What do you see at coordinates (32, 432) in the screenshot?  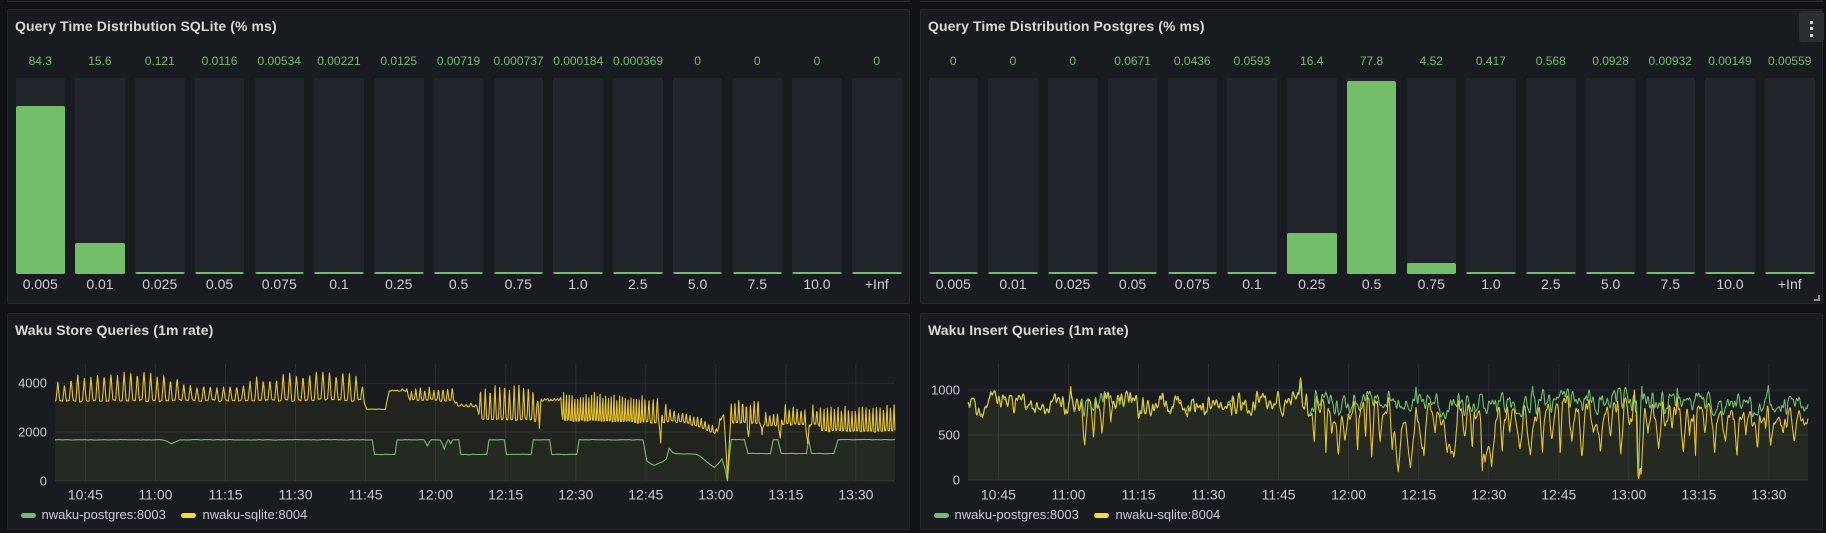 I see `svg-text: 2000` at bounding box center [32, 432].